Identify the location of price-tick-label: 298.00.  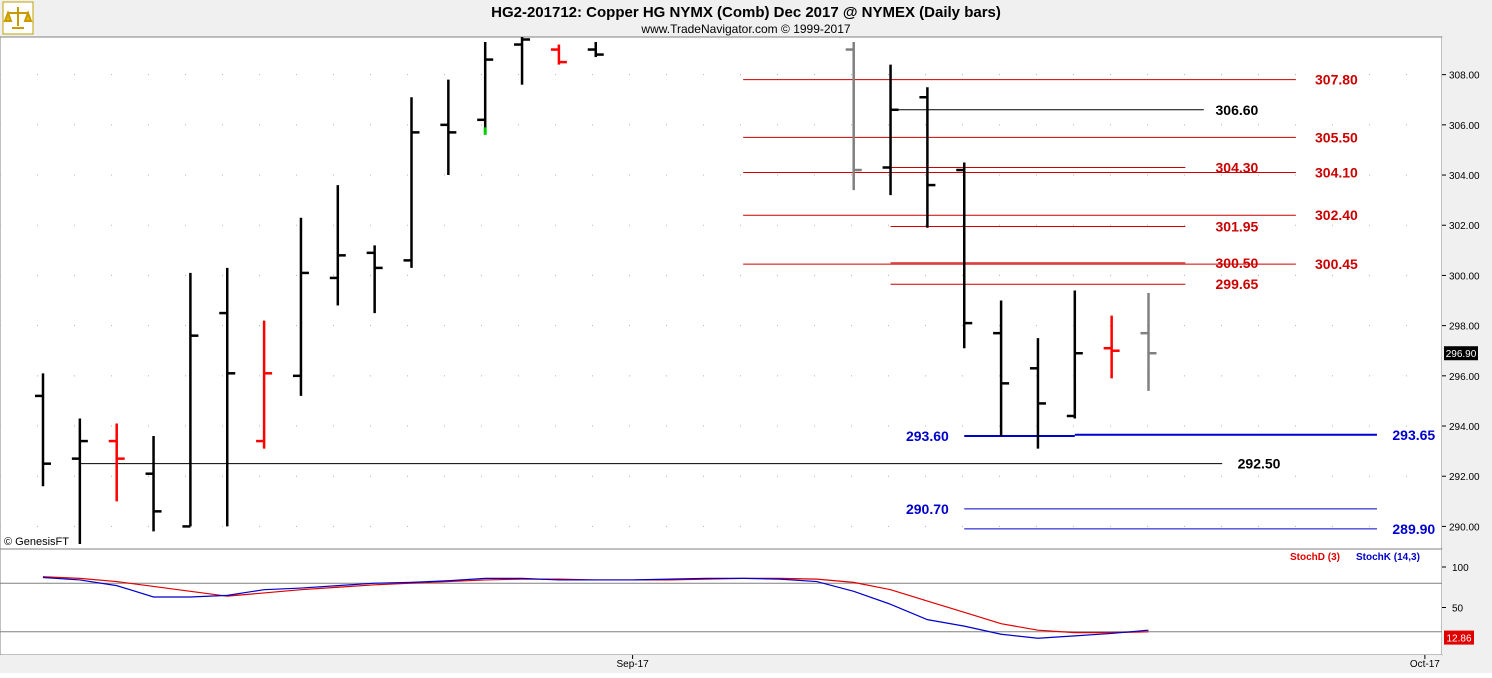
(1464, 327).